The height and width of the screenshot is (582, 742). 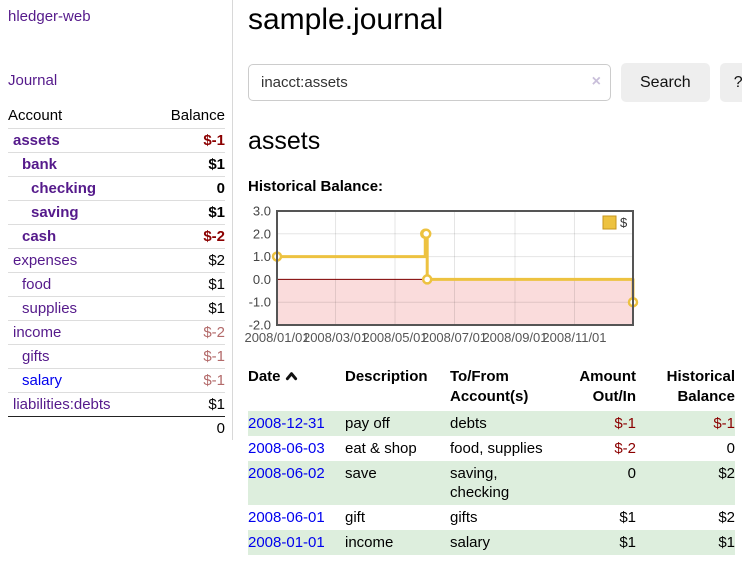 What do you see at coordinates (187, 427) in the screenshot?
I see `total-balance: 0` at bounding box center [187, 427].